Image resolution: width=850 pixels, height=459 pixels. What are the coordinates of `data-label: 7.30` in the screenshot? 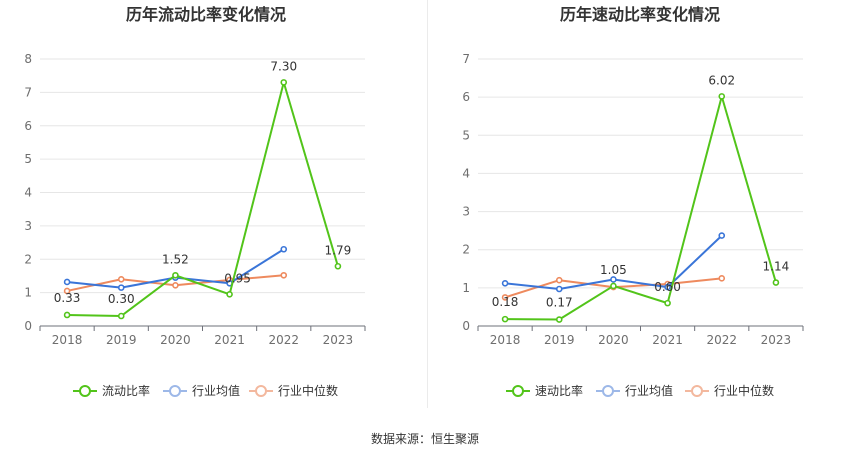 It's located at (283, 66).